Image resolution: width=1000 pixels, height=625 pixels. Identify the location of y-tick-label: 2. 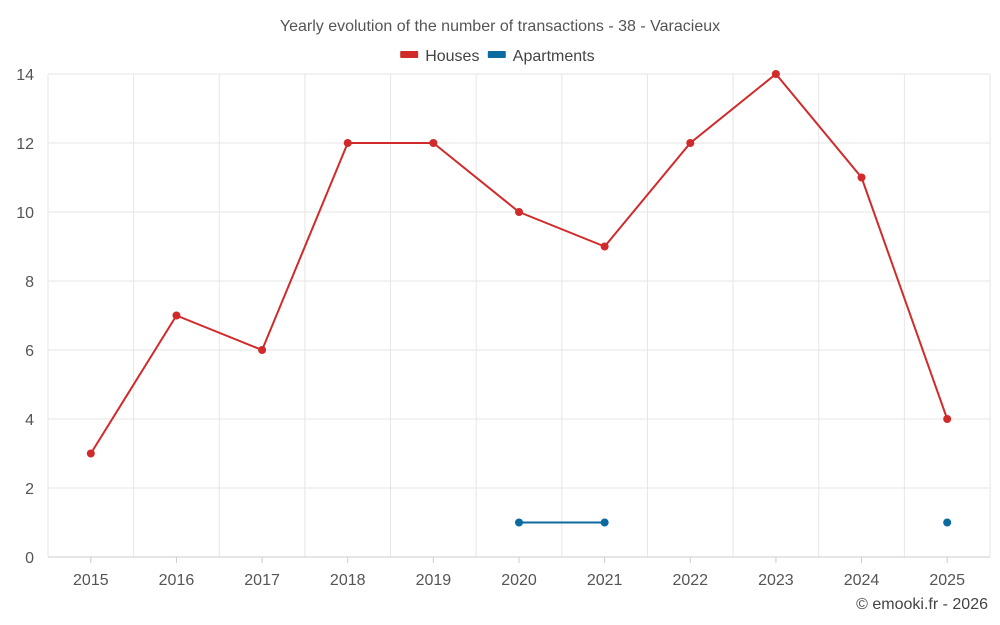
(29, 489).